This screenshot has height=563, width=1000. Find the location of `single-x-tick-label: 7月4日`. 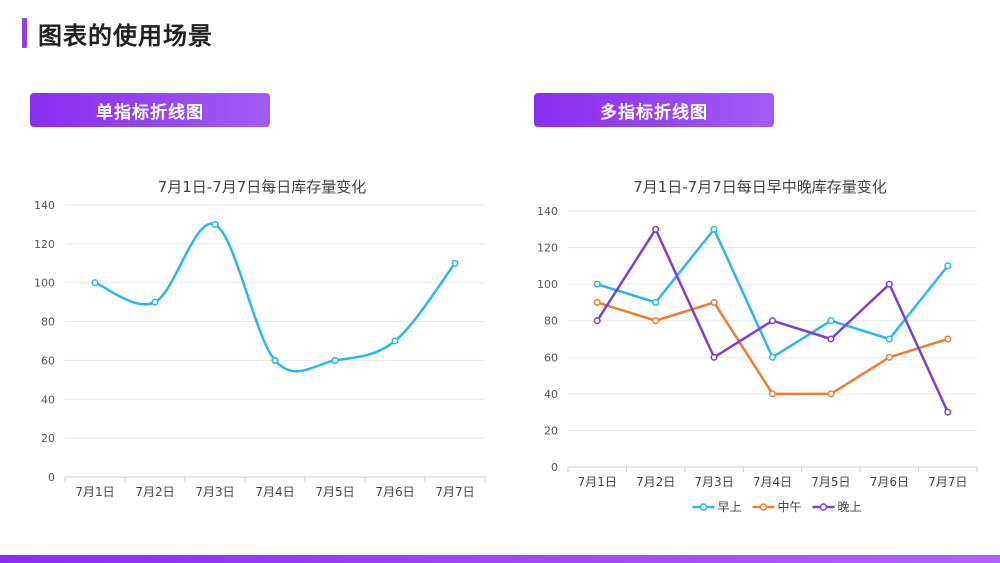

single-x-tick-label: 7月4日 is located at coordinates (274, 492).